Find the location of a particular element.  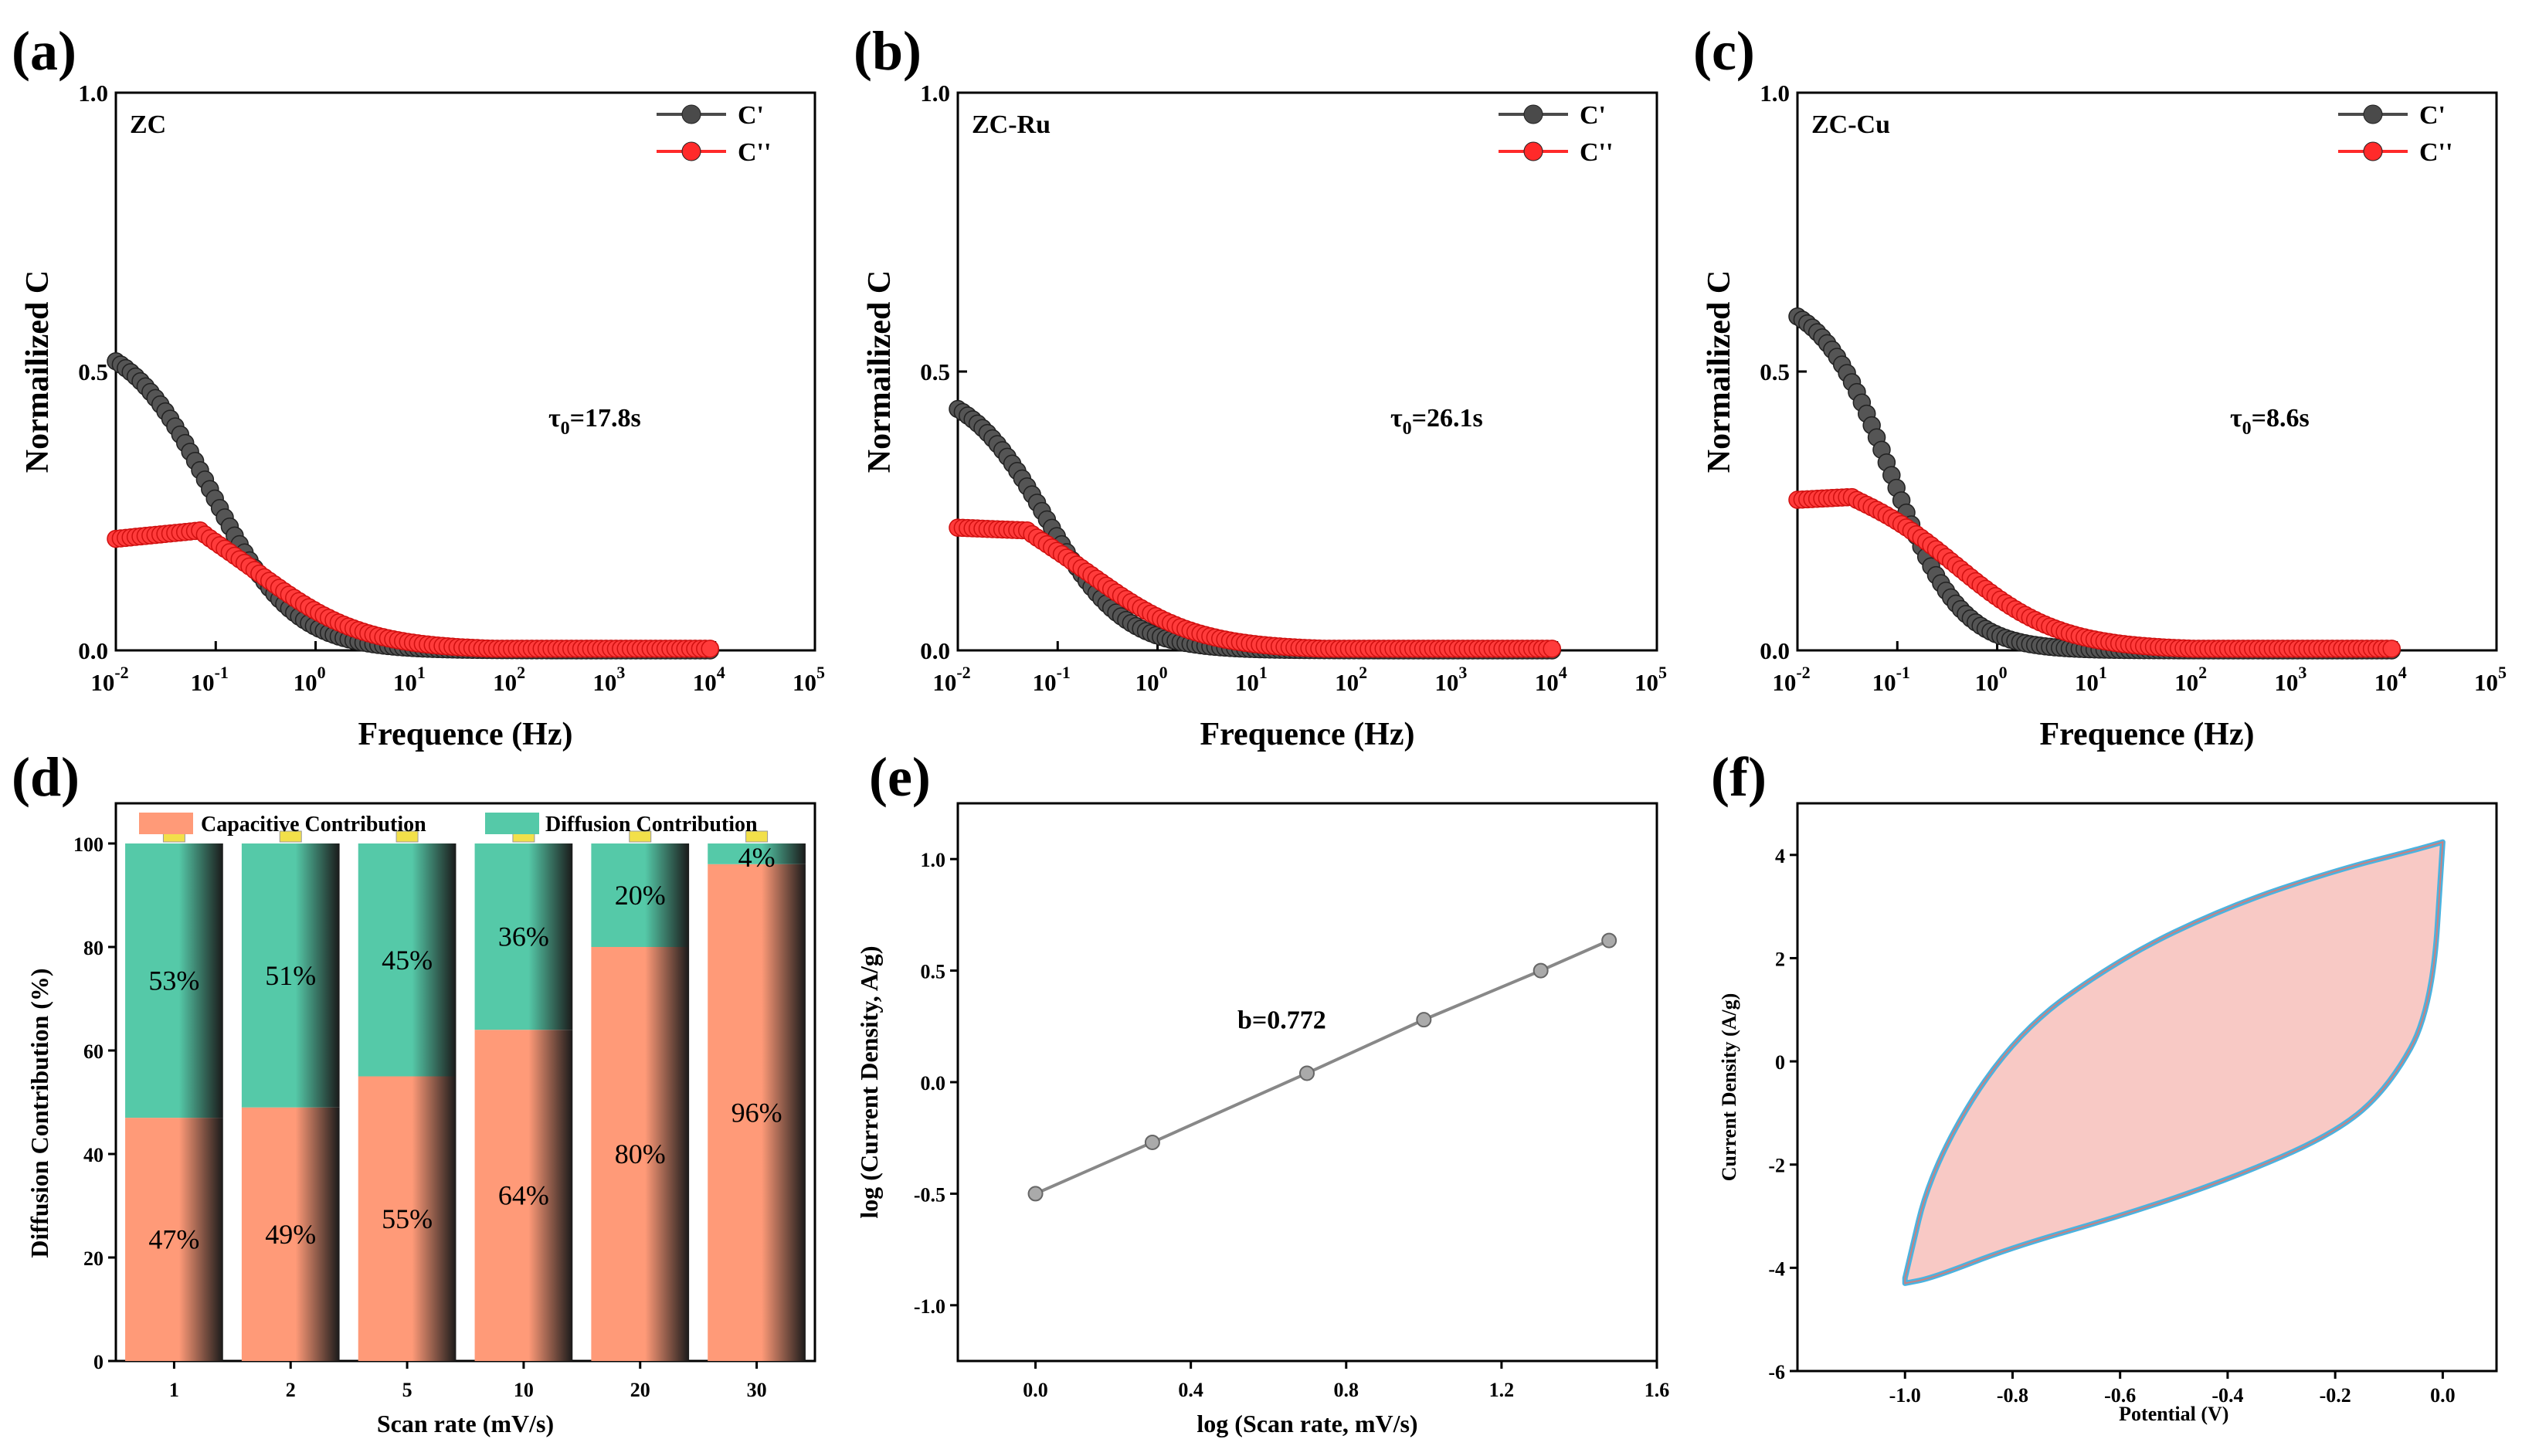

tau-symbol: τ is located at coordinates (1396, 419).